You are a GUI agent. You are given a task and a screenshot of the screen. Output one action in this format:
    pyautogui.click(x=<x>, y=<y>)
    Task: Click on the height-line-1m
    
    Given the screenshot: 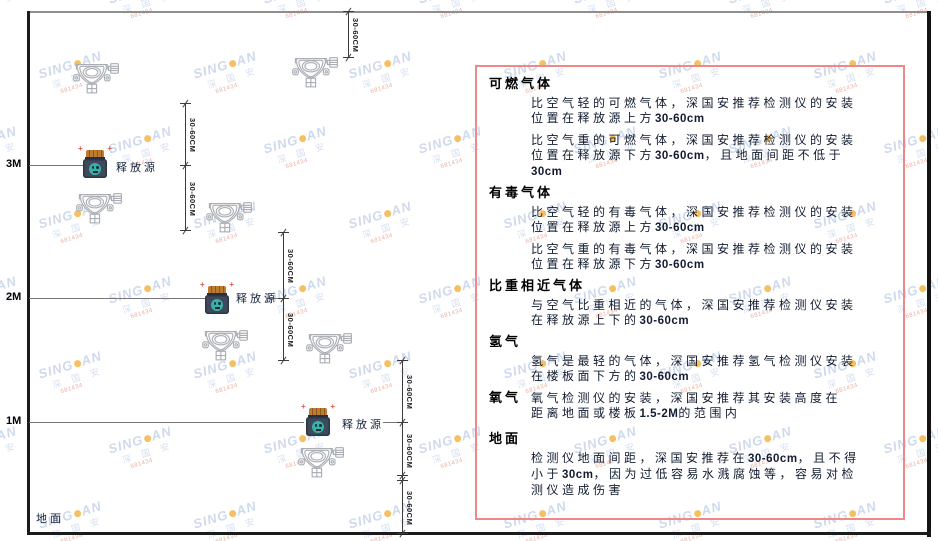 What is the action you would take?
    pyautogui.click(x=166, y=422)
    